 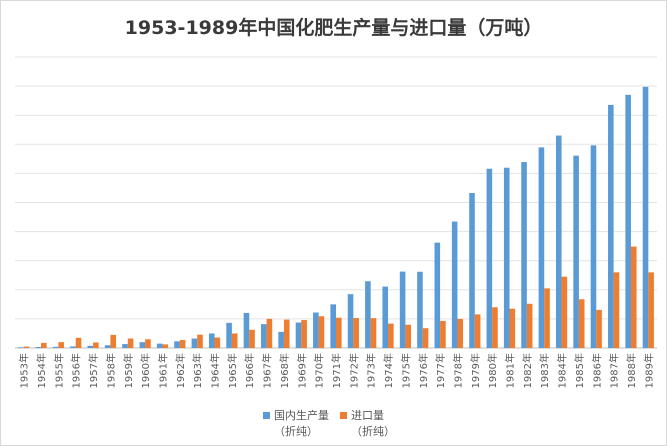 I want to click on x-tick-label: 1978年, so click(x=457, y=370).